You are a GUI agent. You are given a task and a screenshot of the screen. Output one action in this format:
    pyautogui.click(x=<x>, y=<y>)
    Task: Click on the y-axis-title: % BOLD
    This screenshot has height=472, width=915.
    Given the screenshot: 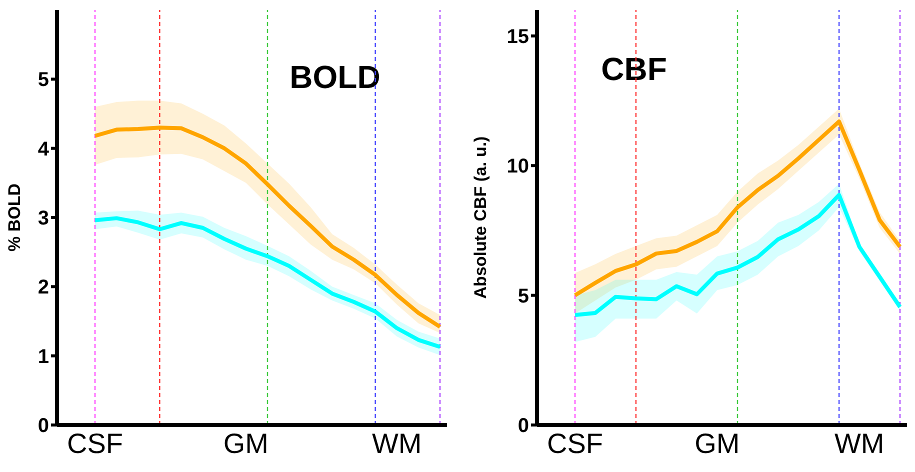 What is the action you would take?
    pyautogui.click(x=14, y=218)
    